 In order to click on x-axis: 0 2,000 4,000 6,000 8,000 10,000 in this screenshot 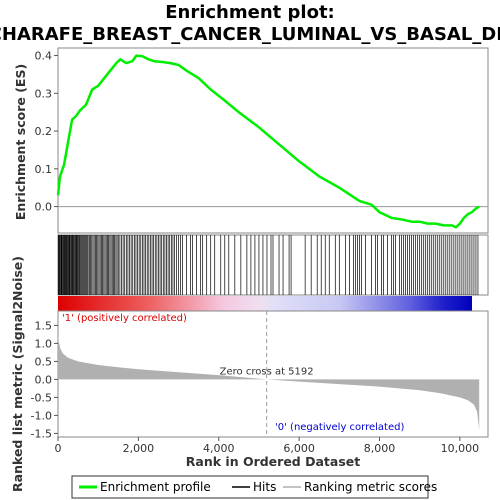, I will do `click(267, 446)`.